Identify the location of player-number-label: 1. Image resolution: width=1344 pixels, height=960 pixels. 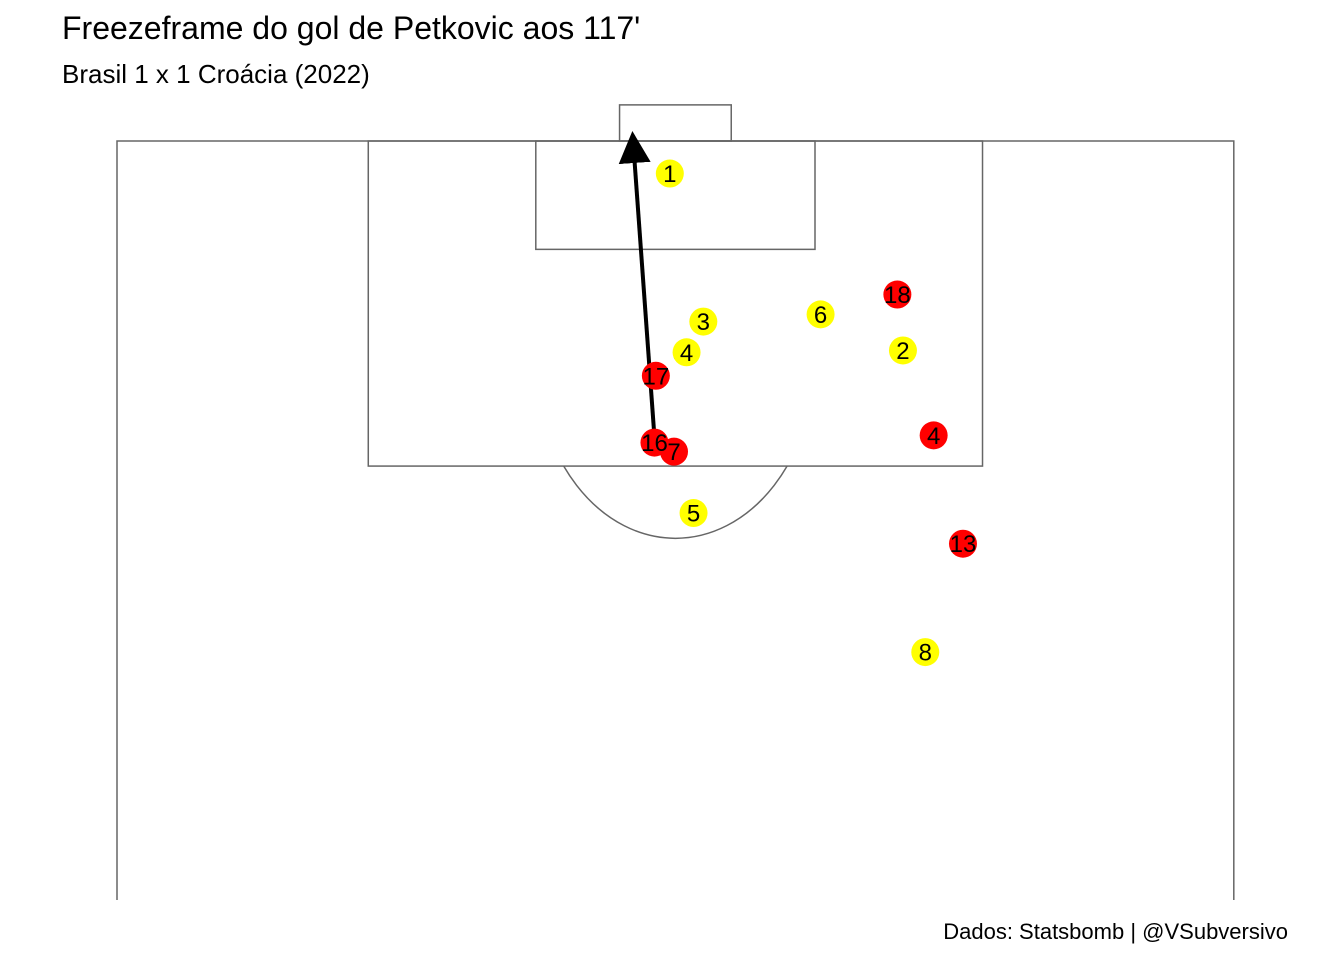
(669, 174).